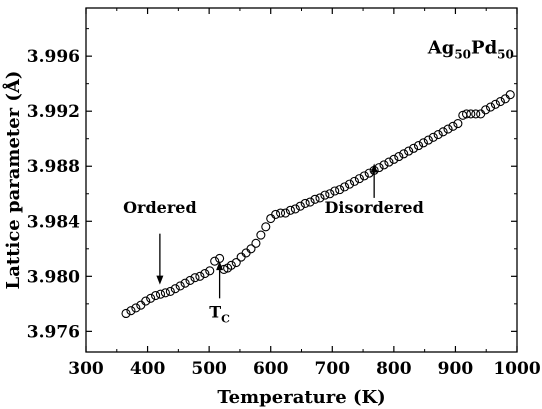  What do you see at coordinates (456, 369) in the screenshot?
I see `x-tick-label: 900` at bounding box center [456, 369].